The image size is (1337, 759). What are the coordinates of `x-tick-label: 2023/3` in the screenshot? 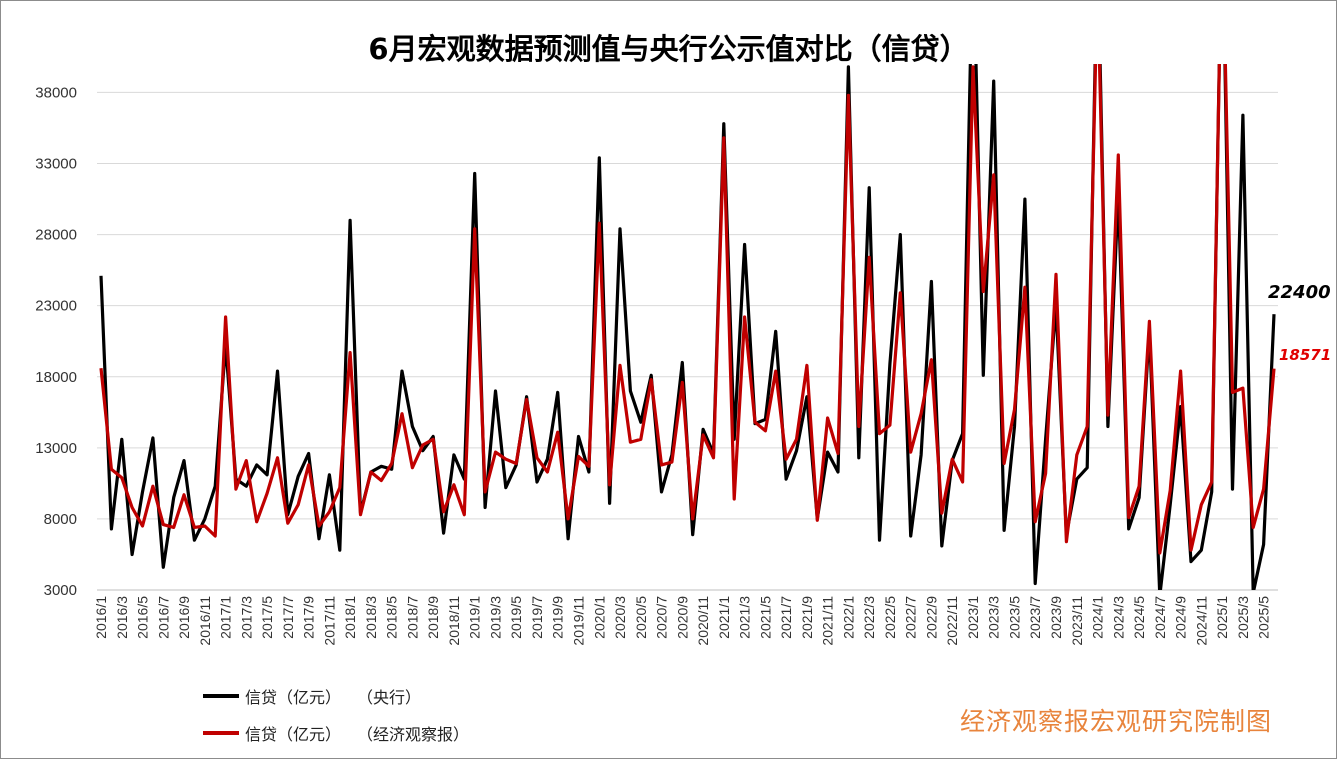 It's located at (994, 617).